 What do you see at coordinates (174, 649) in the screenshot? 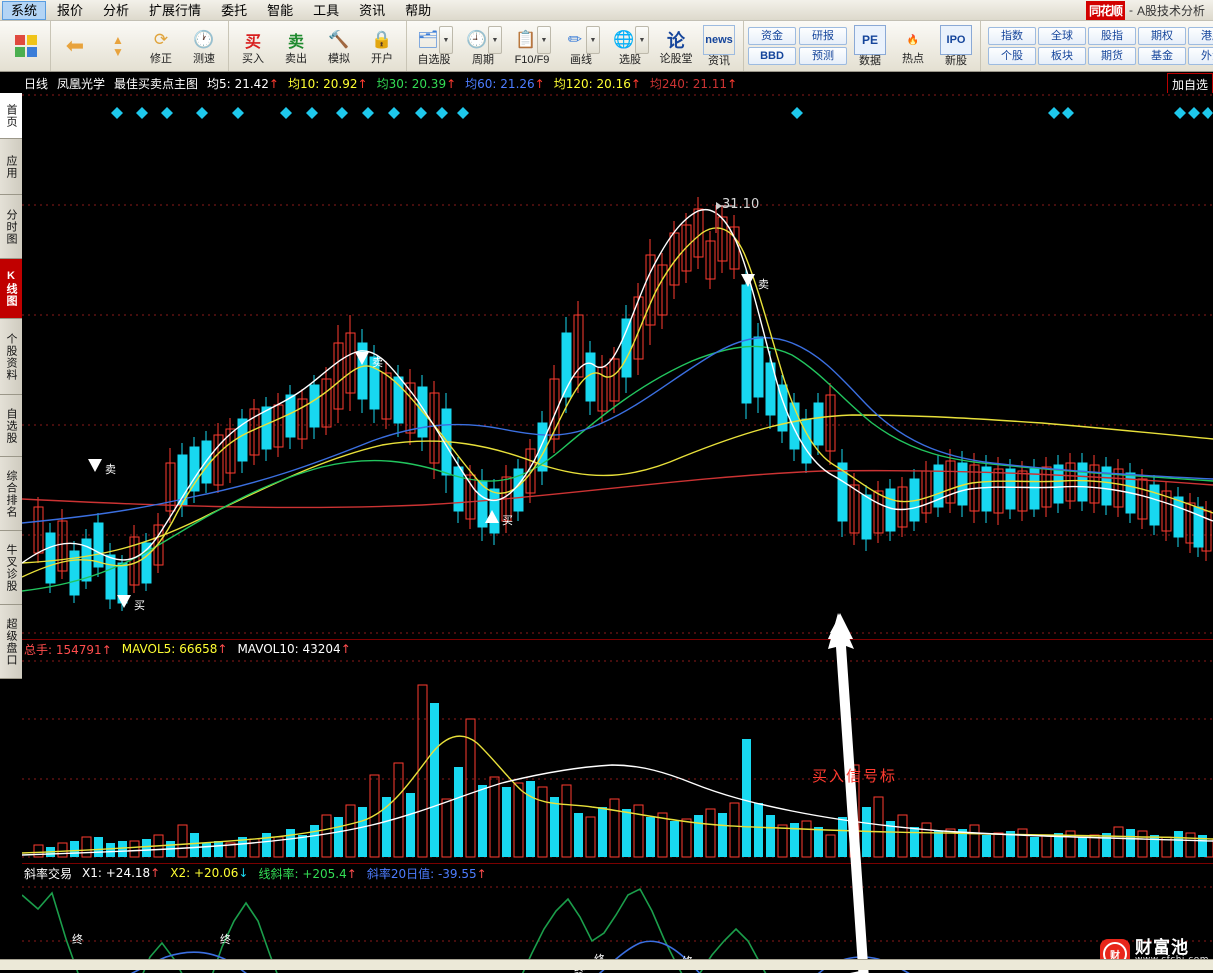
I see `mavol5-readout: MAVOL5: 66658↑` at bounding box center [174, 649].